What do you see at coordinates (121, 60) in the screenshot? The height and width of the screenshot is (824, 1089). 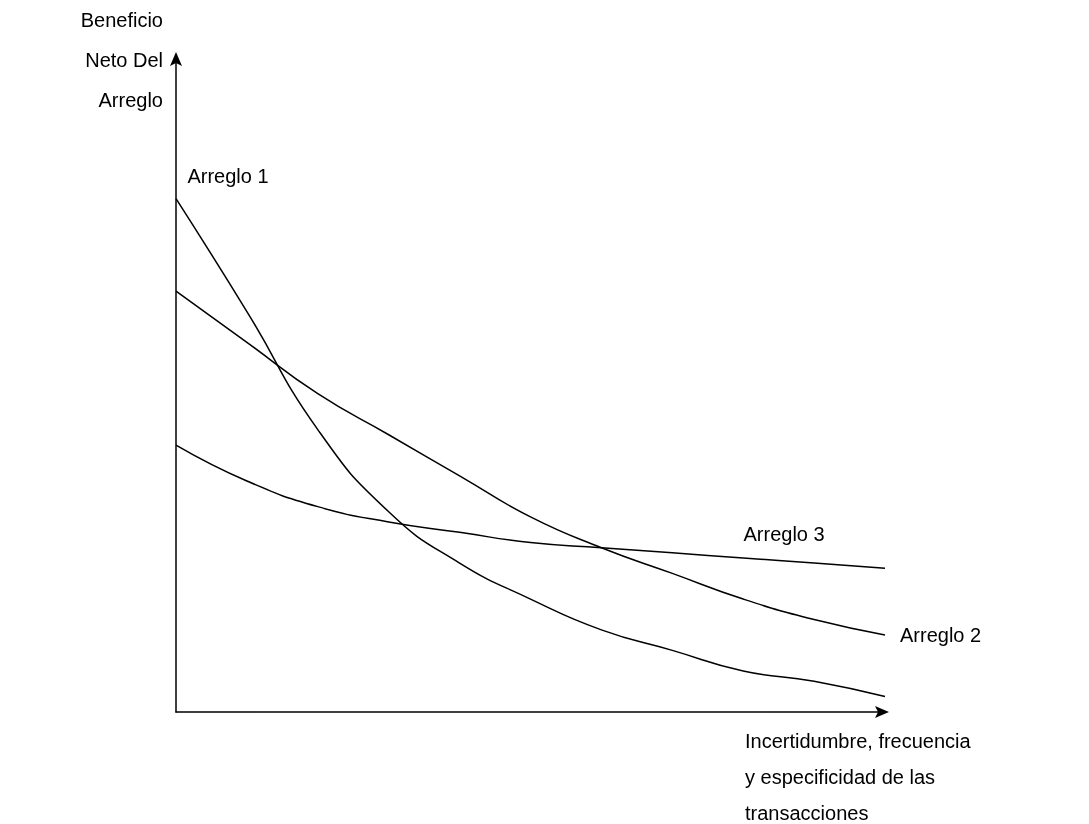 I see `y-axis-title: Beneficio Neto Del Arreglo` at bounding box center [121, 60].